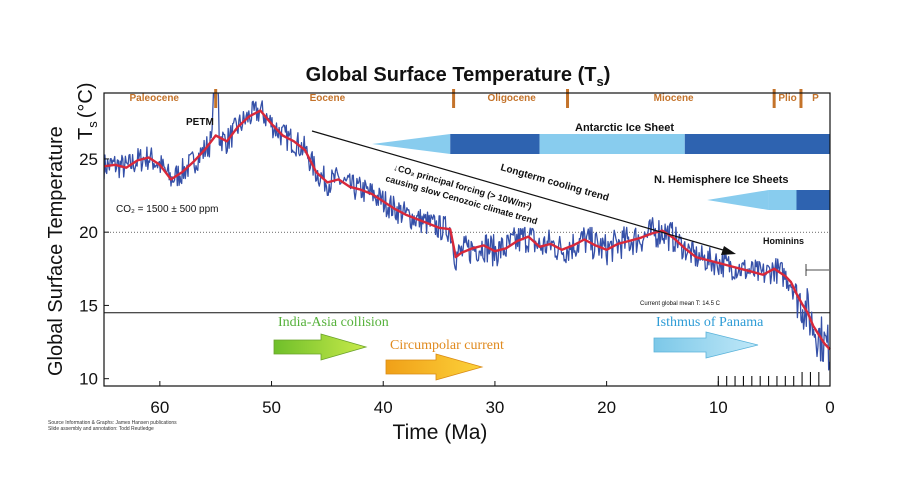 This screenshot has width=900, height=504. What do you see at coordinates (607, 75) in the screenshot?
I see `title-close: )` at bounding box center [607, 75].